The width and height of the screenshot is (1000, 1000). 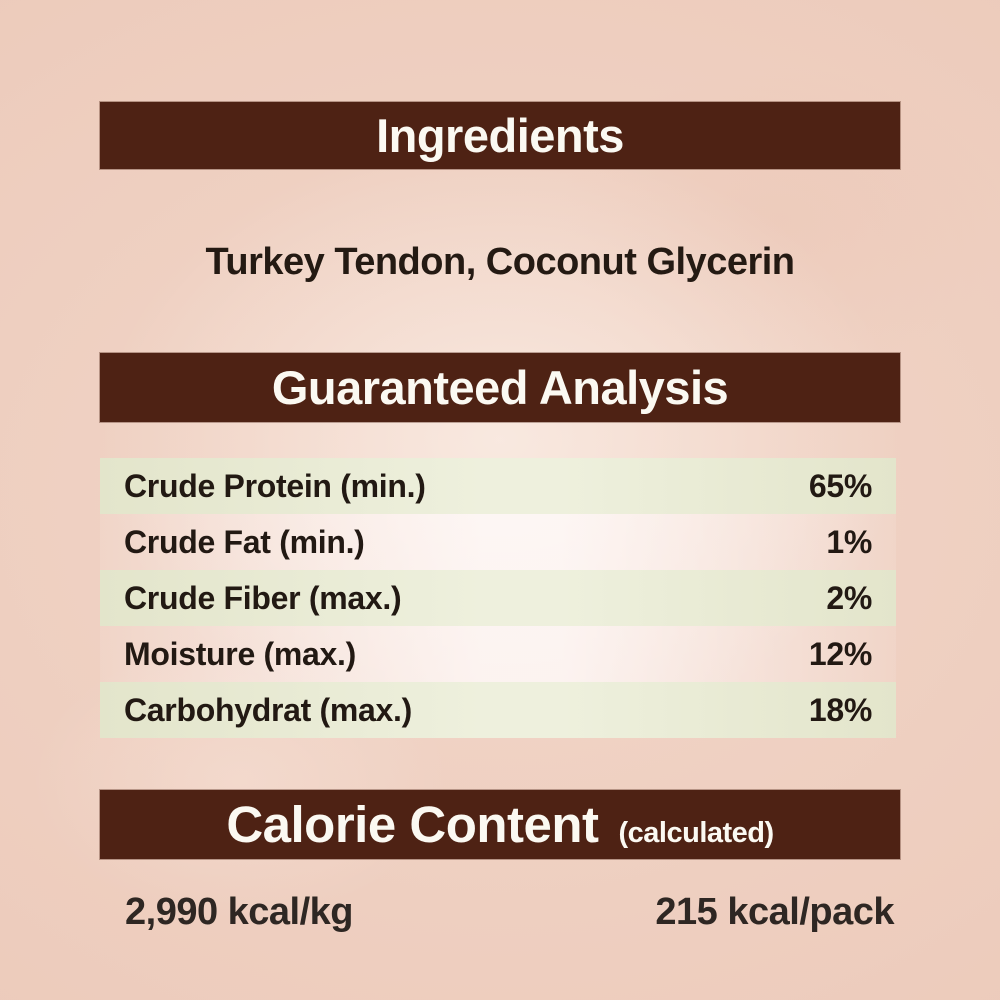 I want to click on calorie-values-row: 2,990 kcal/kg 215 kcal/pack, so click(x=498, y=912).